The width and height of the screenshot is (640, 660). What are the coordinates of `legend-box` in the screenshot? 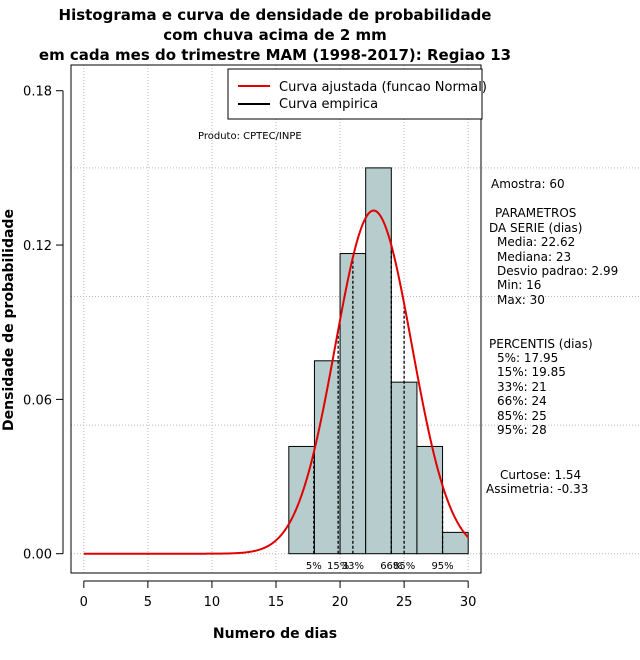 It's located at (355, 94).